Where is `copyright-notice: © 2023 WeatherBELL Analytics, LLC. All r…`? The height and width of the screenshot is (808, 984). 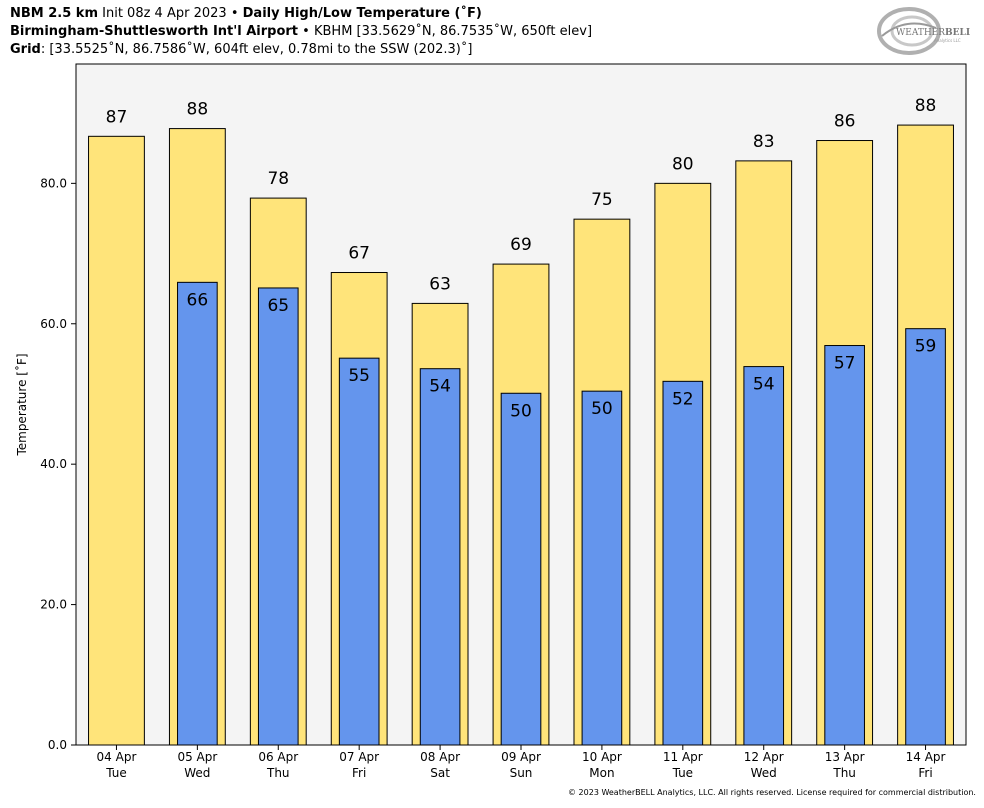
copyright-notice: © 2023 WeatherBELL Analytics, LLC. All r… is located at coordinates (772, 792).